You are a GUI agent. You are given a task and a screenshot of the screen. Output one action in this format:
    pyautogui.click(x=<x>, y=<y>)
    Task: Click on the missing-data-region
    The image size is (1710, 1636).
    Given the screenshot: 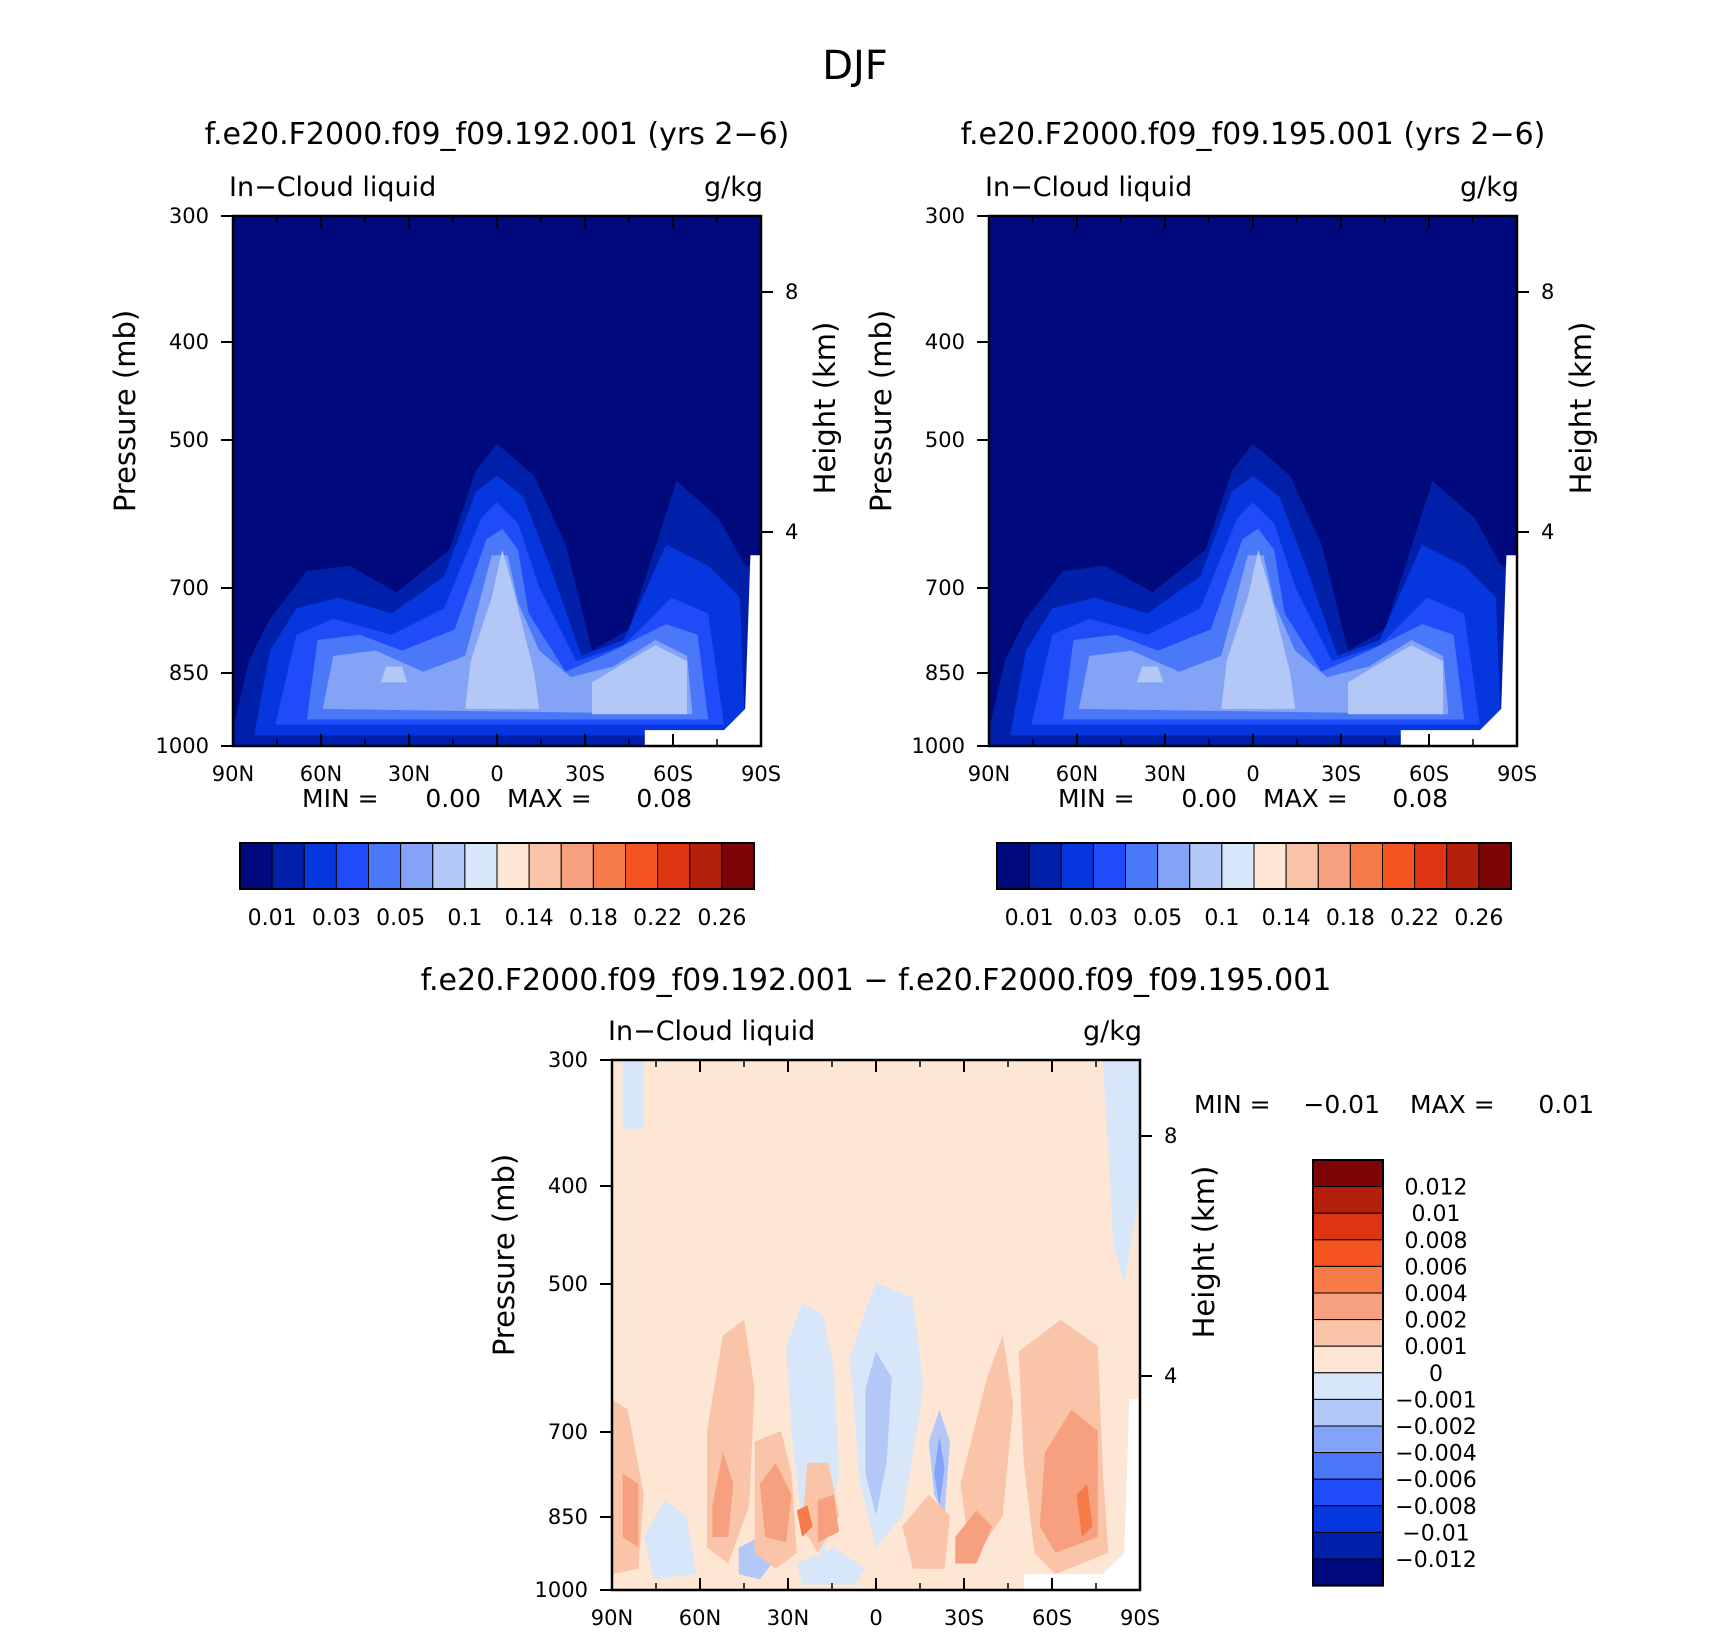 What is the action you would take?
    pyautogui.click(x=1458, y=650)
    